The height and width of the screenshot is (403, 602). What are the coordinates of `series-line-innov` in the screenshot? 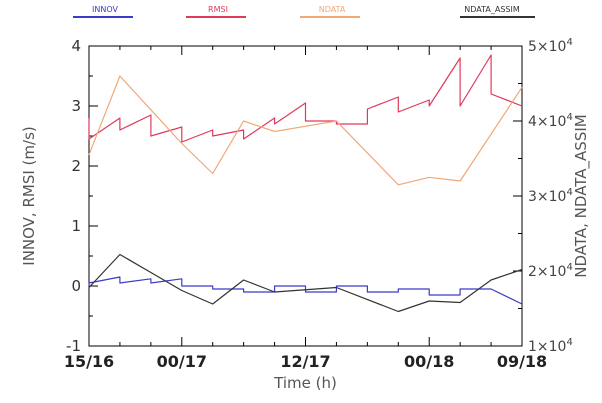 It's located at (305, 290).